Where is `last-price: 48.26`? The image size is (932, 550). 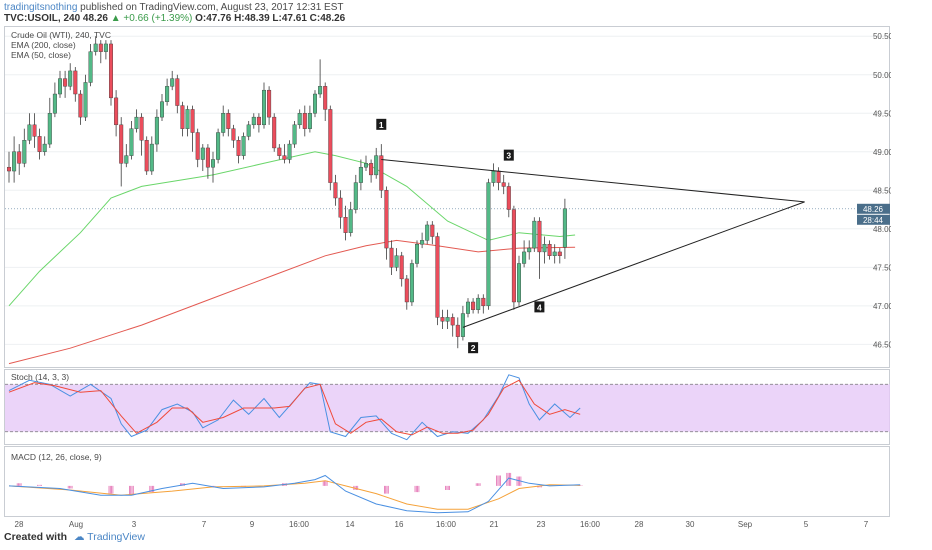 last-price: 48.26 is located at coordinates (95, 18).